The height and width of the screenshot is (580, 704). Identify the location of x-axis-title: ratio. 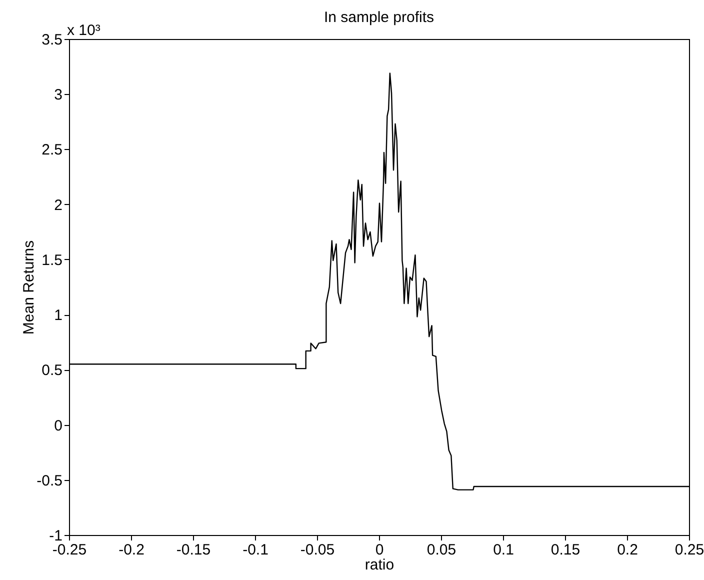
(379, 565).